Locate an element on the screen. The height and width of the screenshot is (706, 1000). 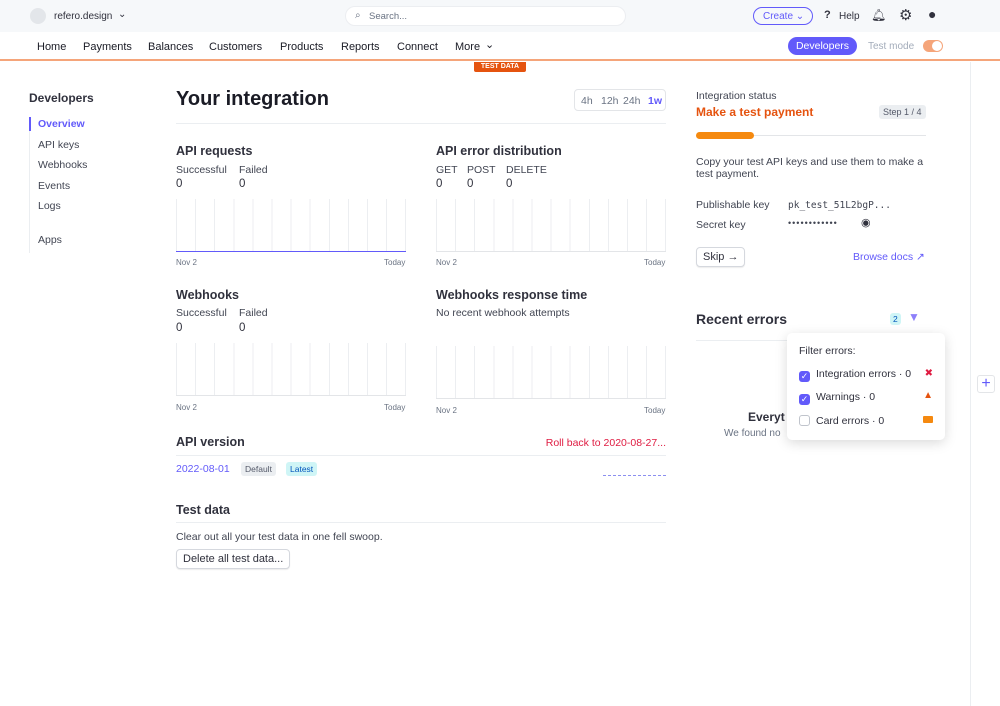
sidebar-item-api-keys: API keys is located at coordinates (59, 145).